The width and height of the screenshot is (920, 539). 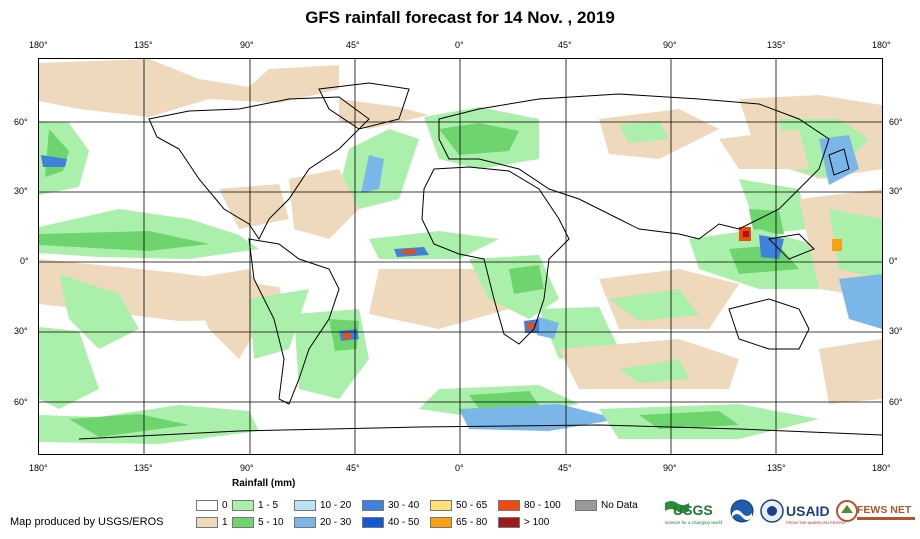 What do you see at coordinates (619, 505) in the screenshot?
I see `legend-label: No Data` at bounding box center [619, 505].